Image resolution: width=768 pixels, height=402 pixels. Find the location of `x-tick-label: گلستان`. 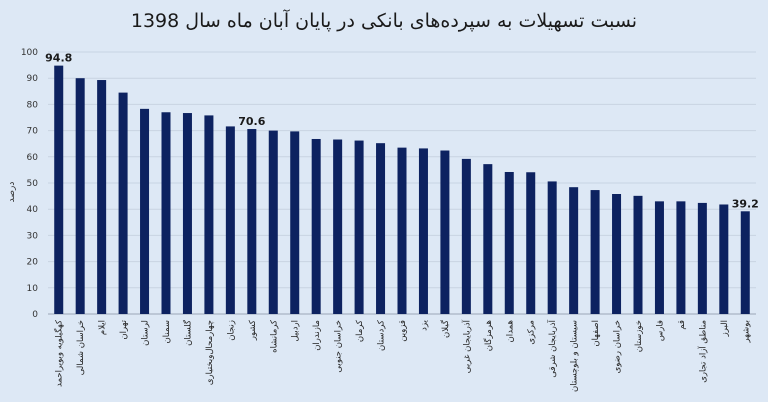

x-tick-label: گلستان is located at coordinates (187, 332).